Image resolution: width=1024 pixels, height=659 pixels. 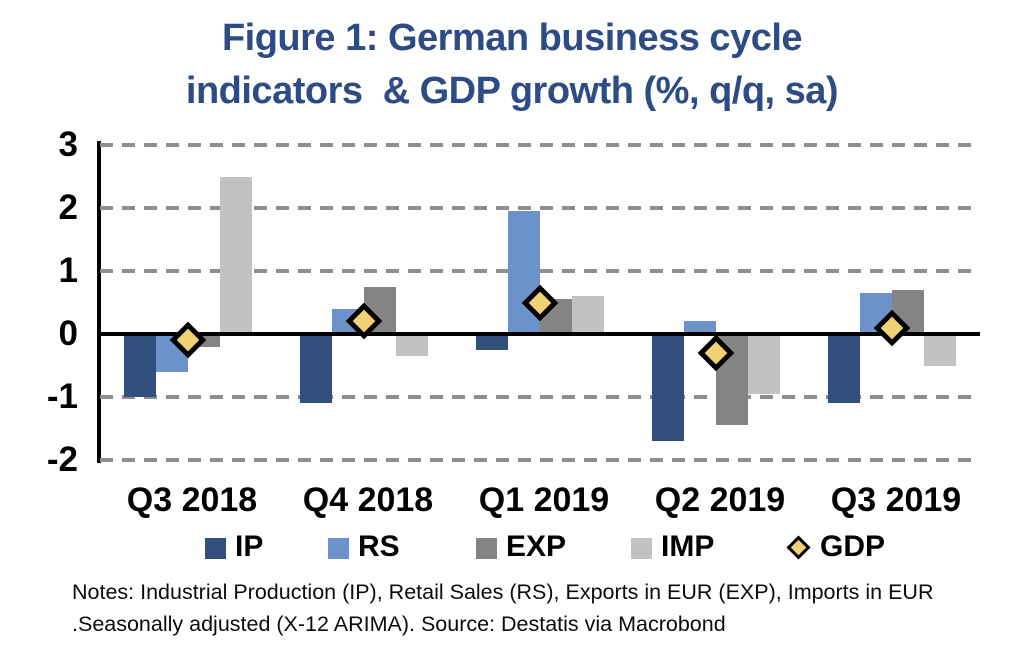 I want to click on bar-ip-q3-2019, so click(x=844, y=369).